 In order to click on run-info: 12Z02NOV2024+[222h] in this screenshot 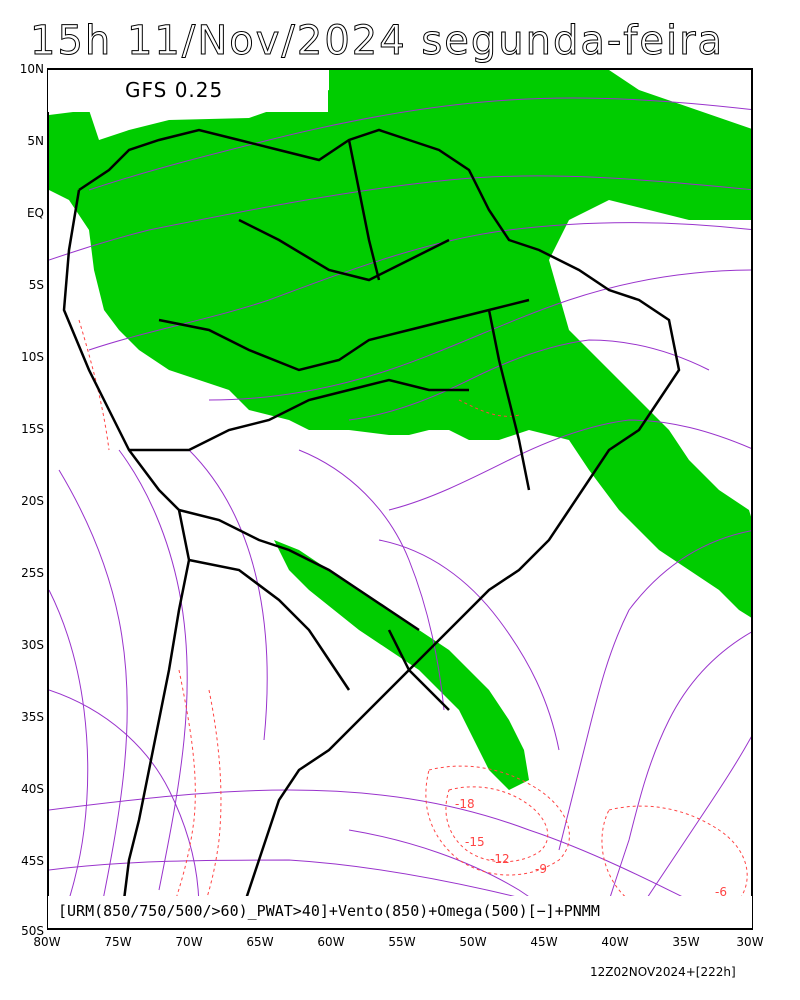, I will do `click(663, 972)`.